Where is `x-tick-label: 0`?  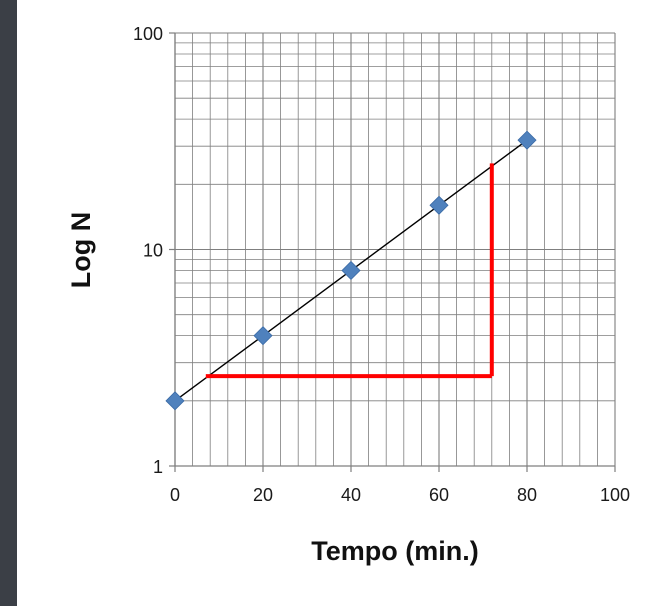
x-tick-label: 0 is located at coordinates (175, 495).